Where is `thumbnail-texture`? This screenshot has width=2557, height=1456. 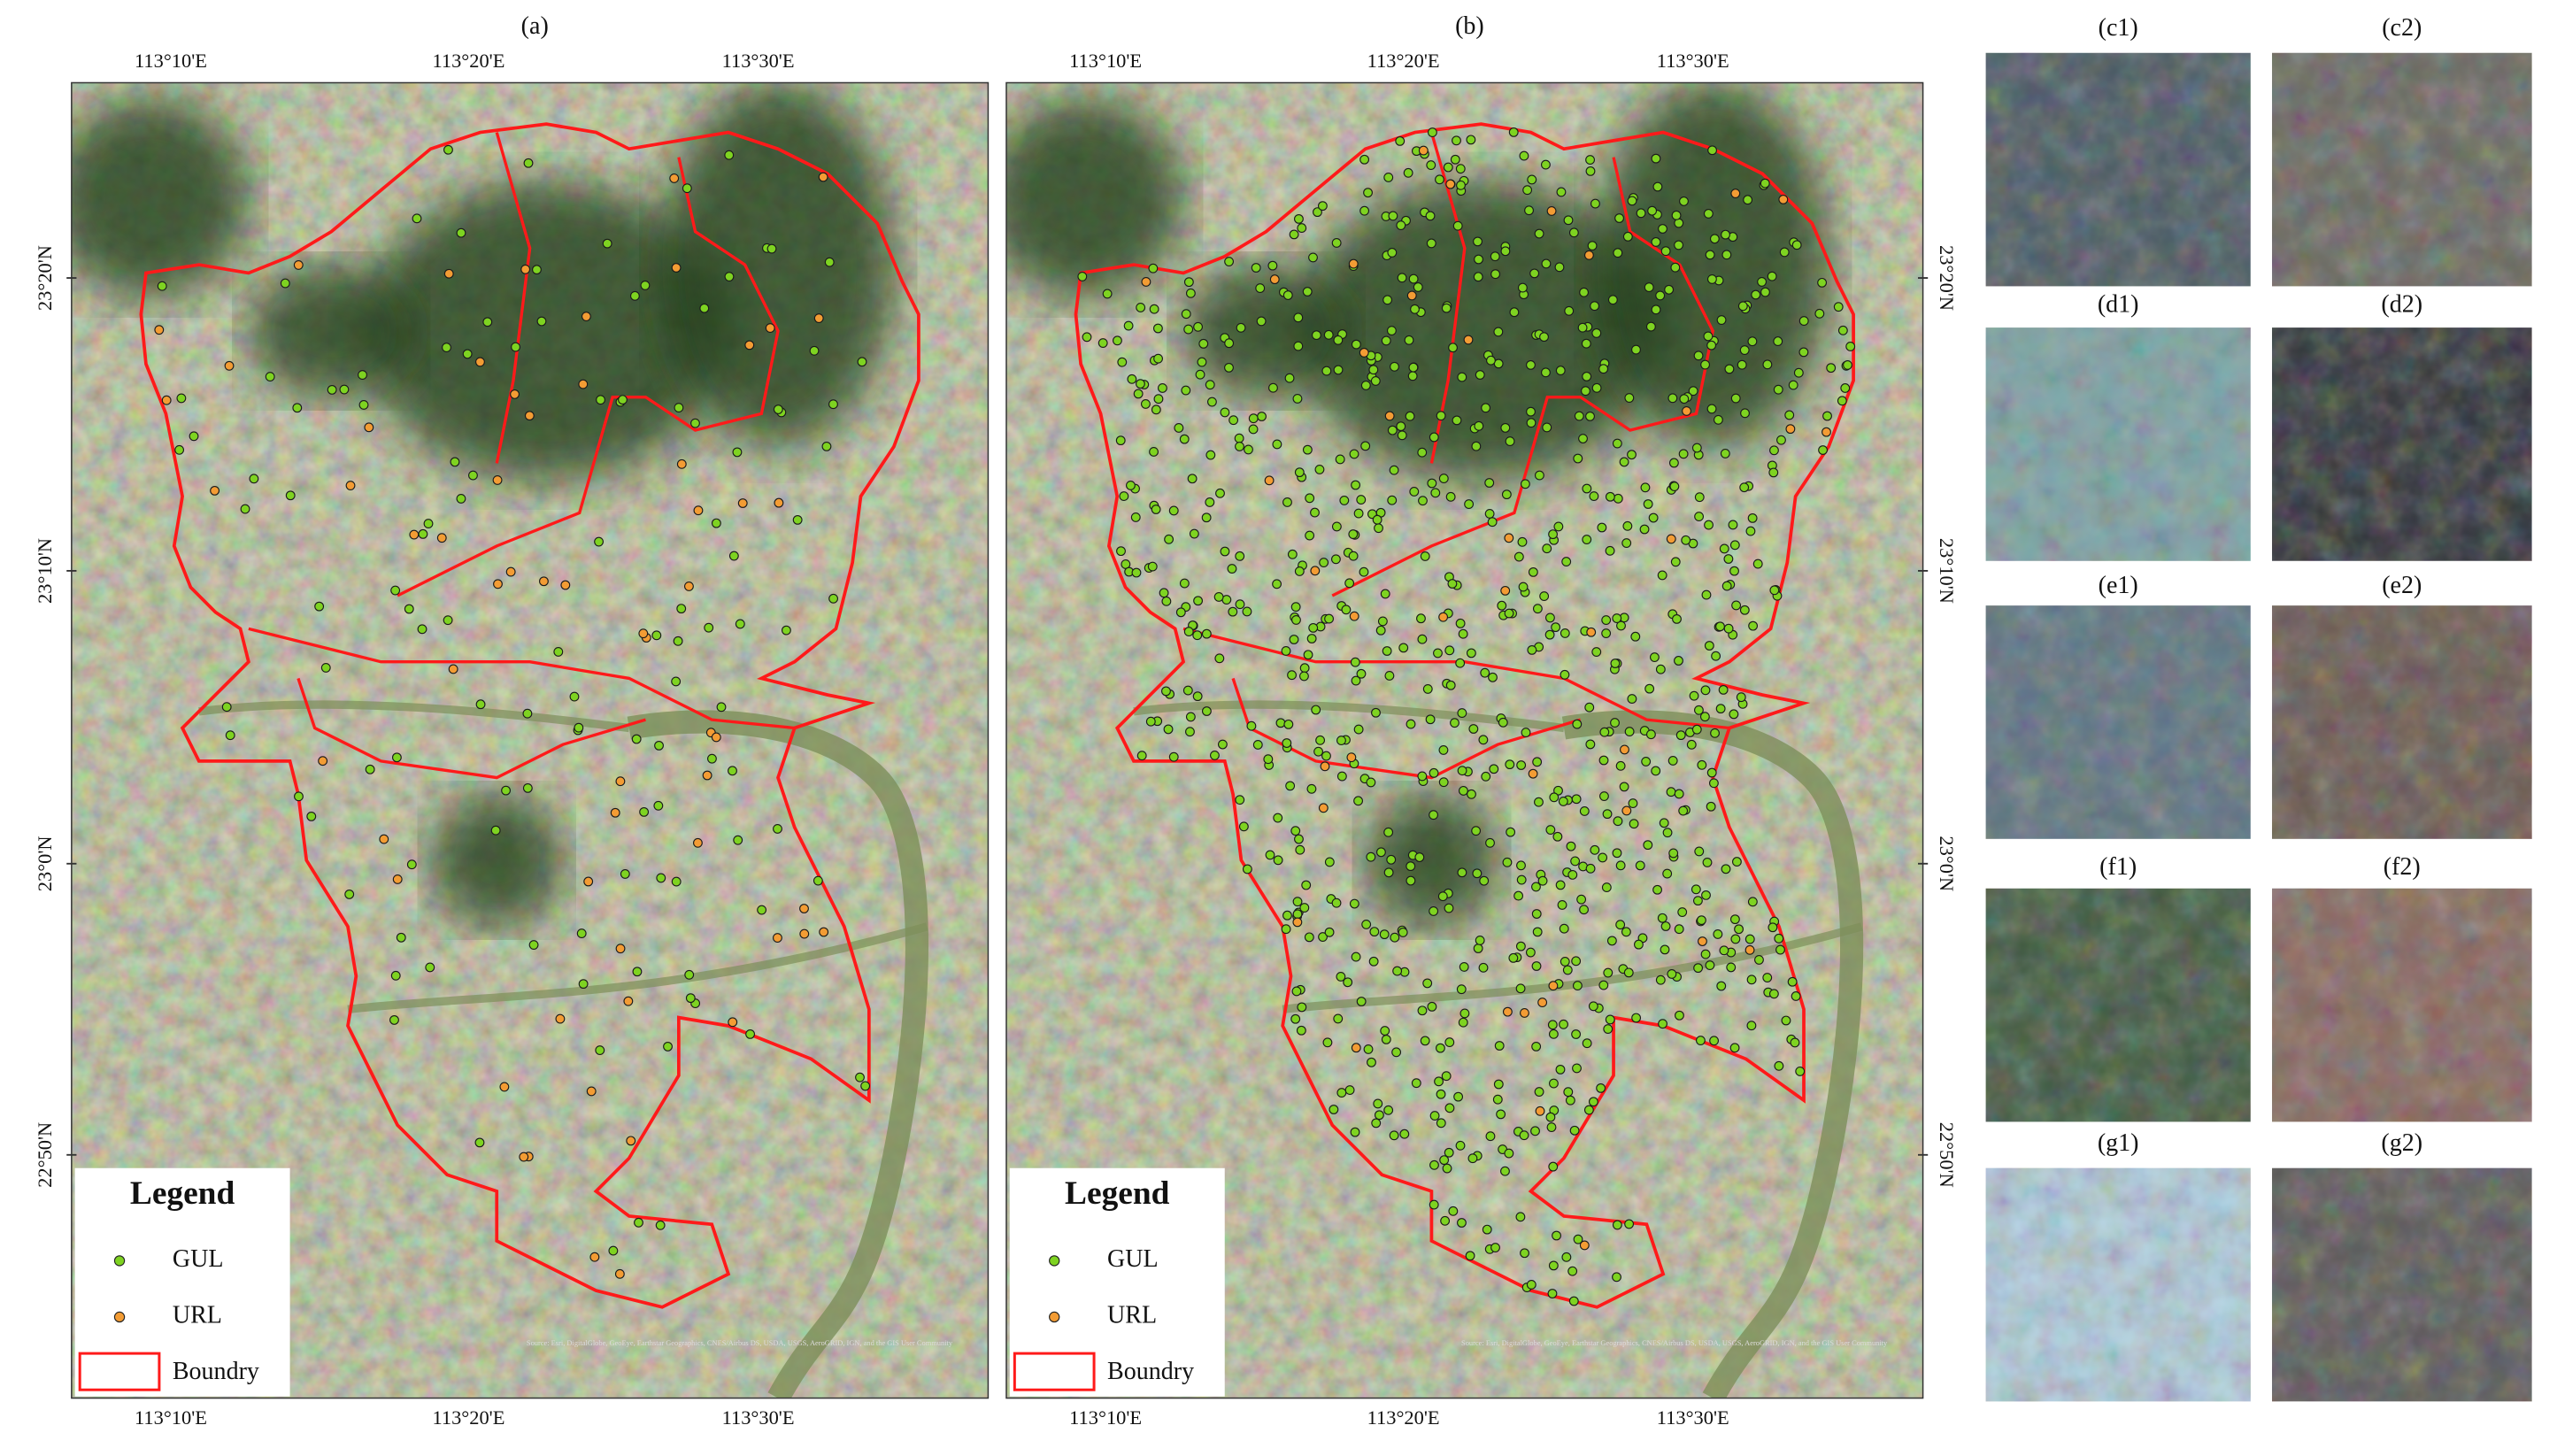
thumbnail-texture is located at coordinates (2118, 1005).